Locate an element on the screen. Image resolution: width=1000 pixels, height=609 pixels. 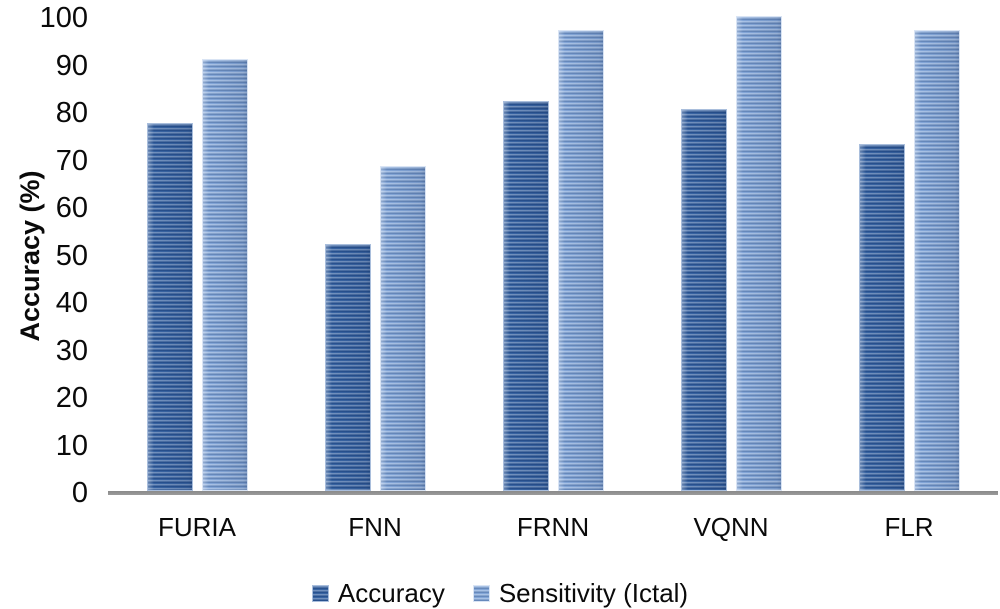
bar-sensitivity-ictal-furia is located at coordinates (225, 275).